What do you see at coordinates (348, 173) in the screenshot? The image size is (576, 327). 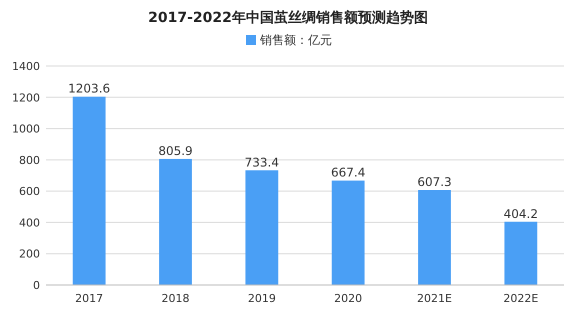 I see `data-label: 667.4` at bounding box center [348, 173].